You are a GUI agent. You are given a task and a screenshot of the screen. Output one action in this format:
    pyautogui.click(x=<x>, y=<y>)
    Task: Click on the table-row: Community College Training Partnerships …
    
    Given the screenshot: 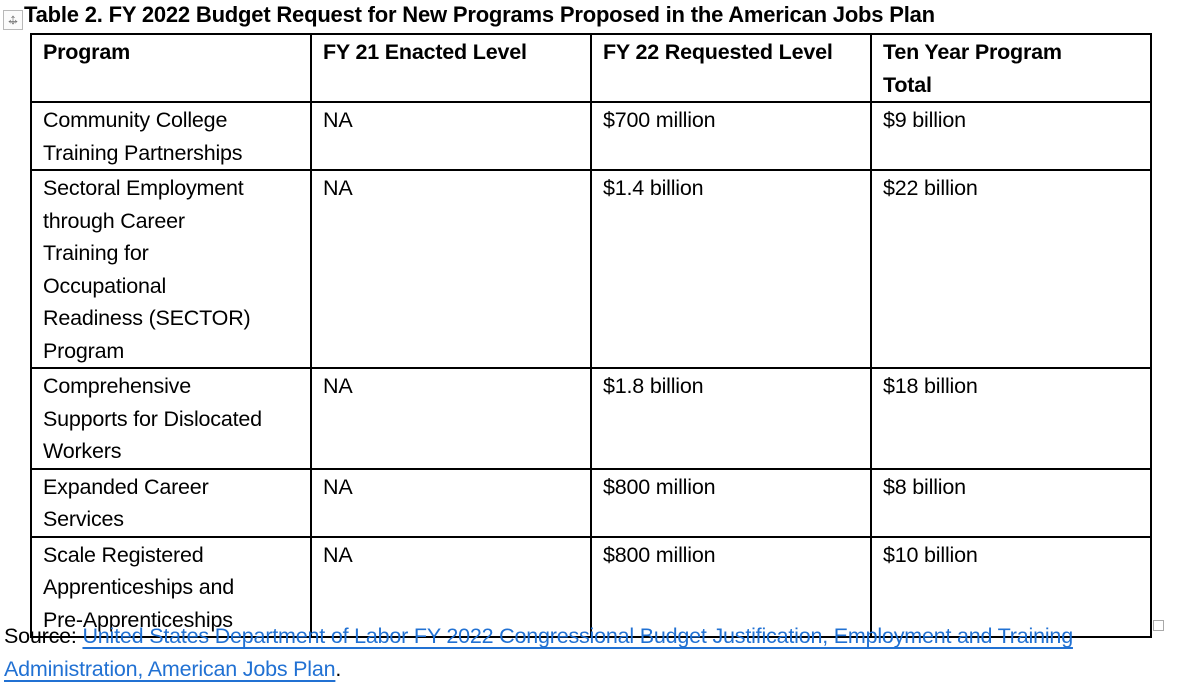 What is the action you would take?
    pyautogui.click(x=591, y=136)
    